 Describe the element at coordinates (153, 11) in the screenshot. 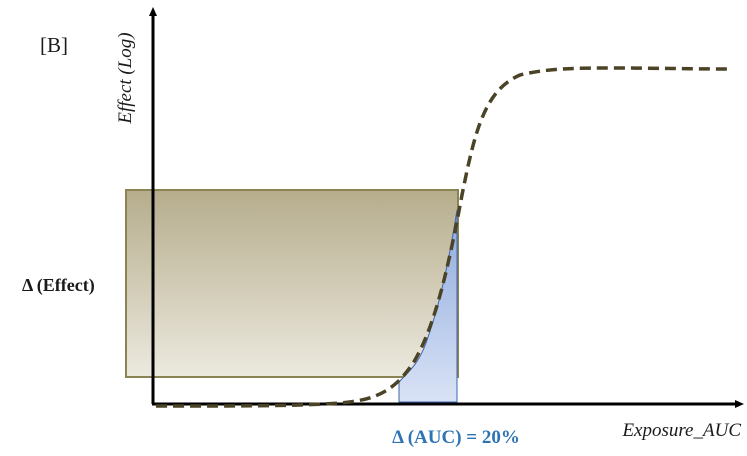

I see `y-axis-arrowhead` at that location.